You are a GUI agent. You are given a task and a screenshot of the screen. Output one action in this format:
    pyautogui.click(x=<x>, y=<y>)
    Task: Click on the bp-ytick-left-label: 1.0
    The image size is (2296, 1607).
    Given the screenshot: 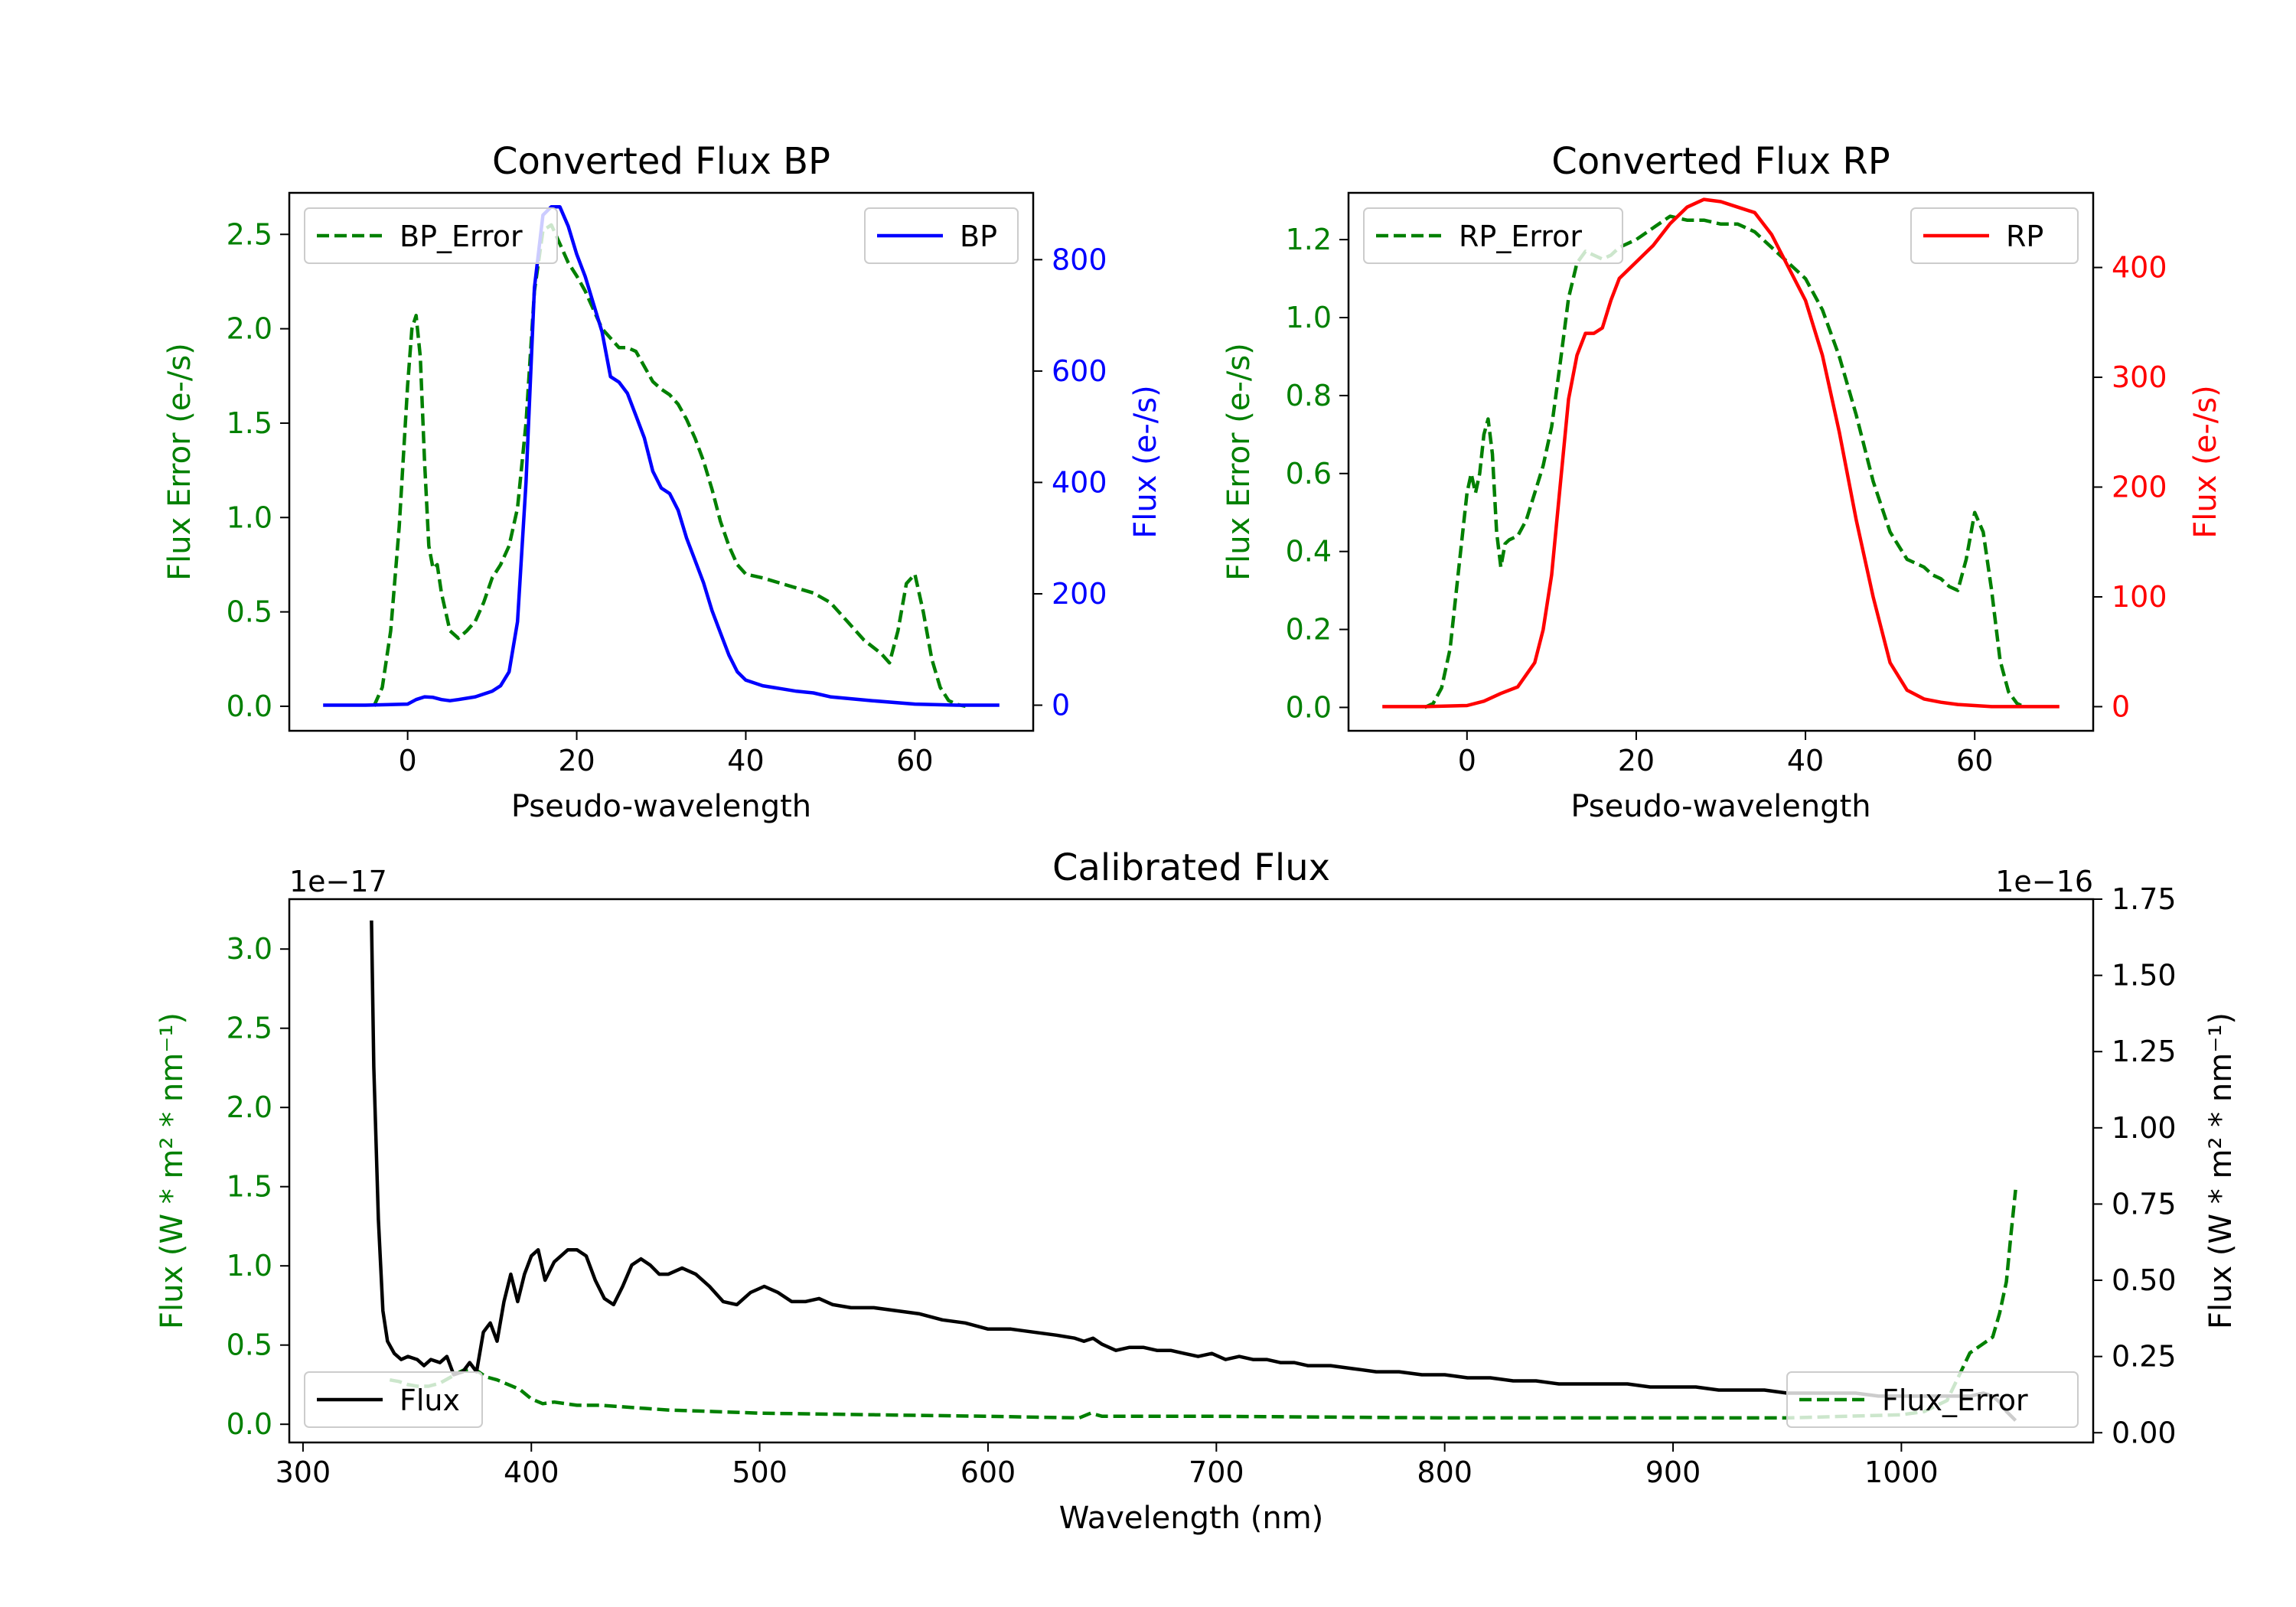 What is the action you would take?
    pyautogui.click(x=249, y=517)
    